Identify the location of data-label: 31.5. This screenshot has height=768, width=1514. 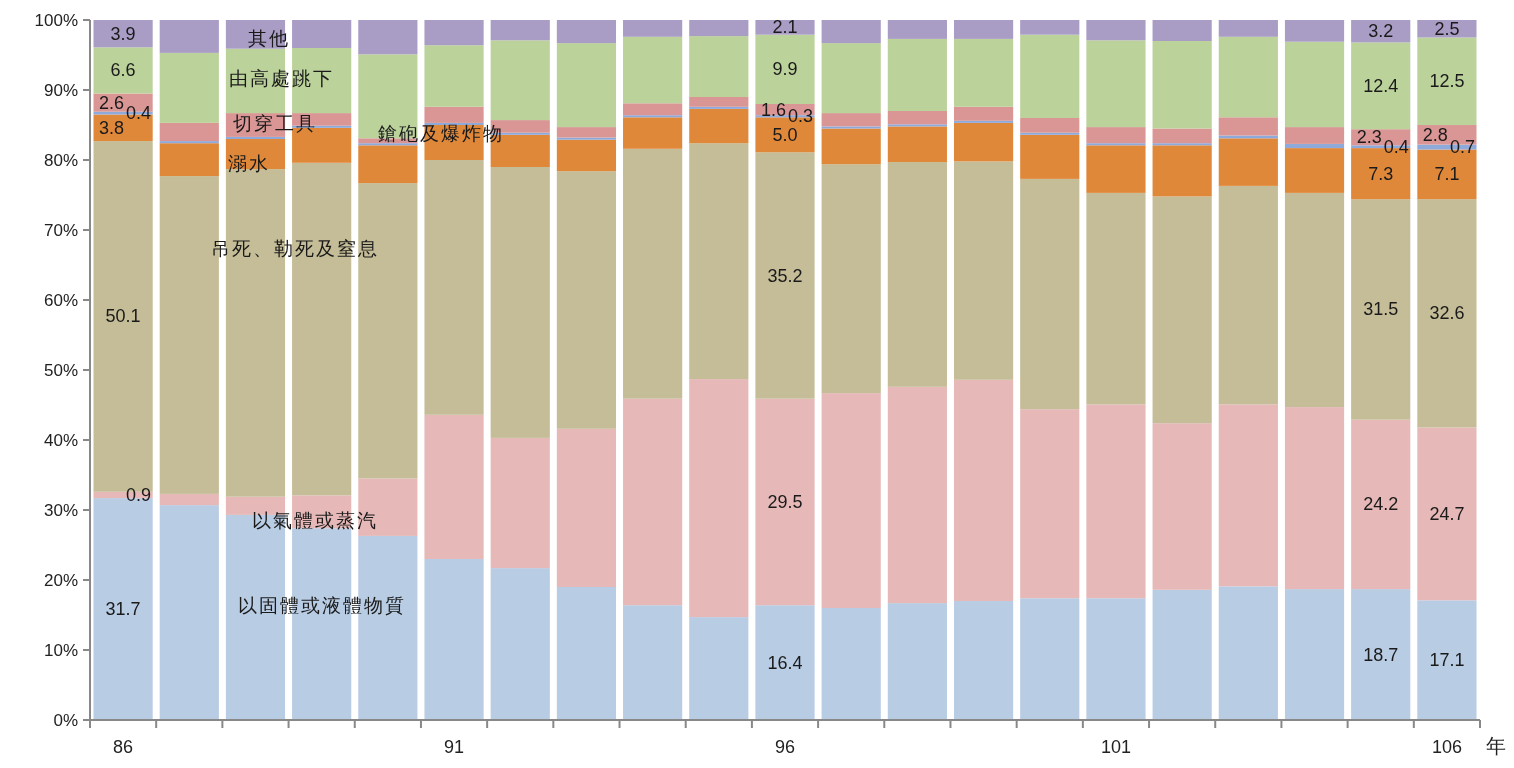
(1381, 309).